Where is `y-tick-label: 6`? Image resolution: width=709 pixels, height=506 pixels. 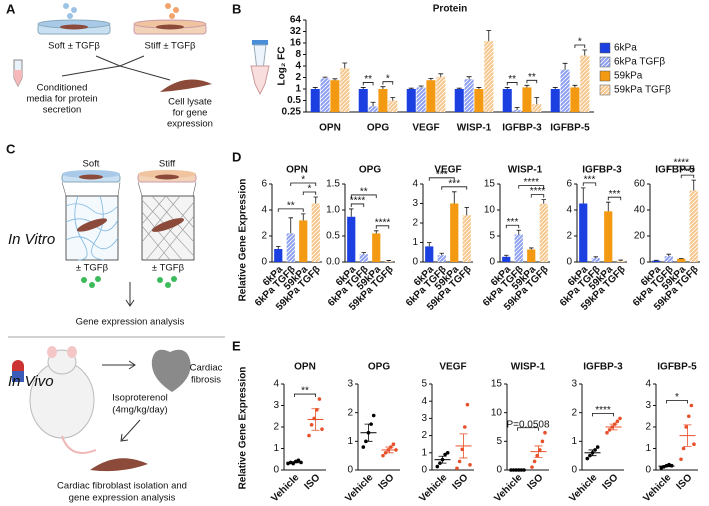
y-tick-label: 6 is located at coordinates (264, 184).